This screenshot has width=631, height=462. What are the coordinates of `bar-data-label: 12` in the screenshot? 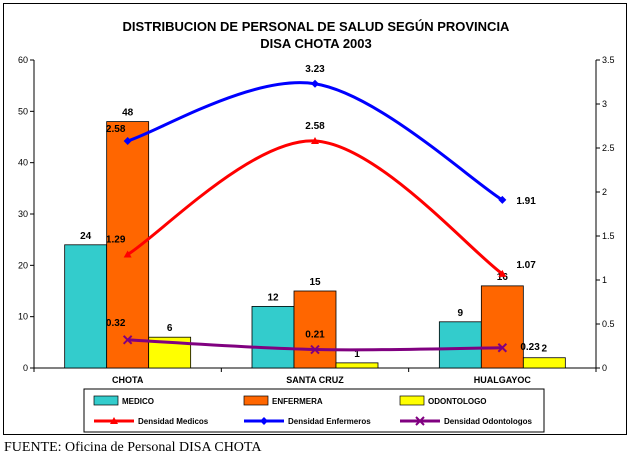 It's located at (273, 297).